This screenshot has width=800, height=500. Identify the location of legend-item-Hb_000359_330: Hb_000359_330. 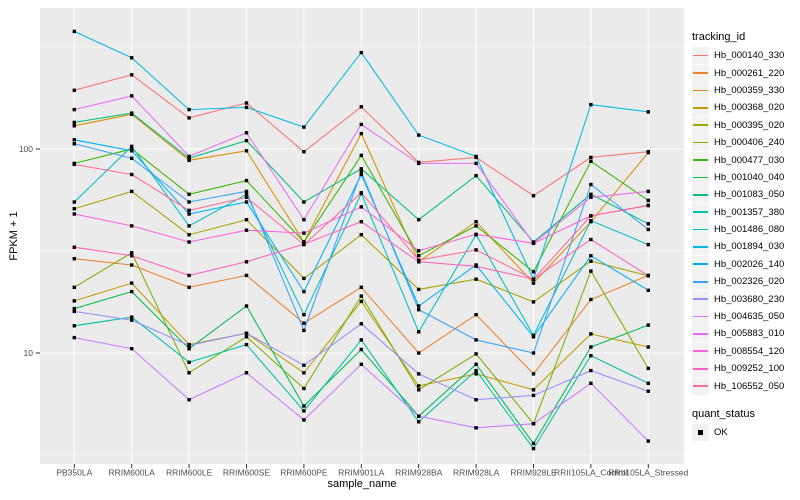
(745, 90).